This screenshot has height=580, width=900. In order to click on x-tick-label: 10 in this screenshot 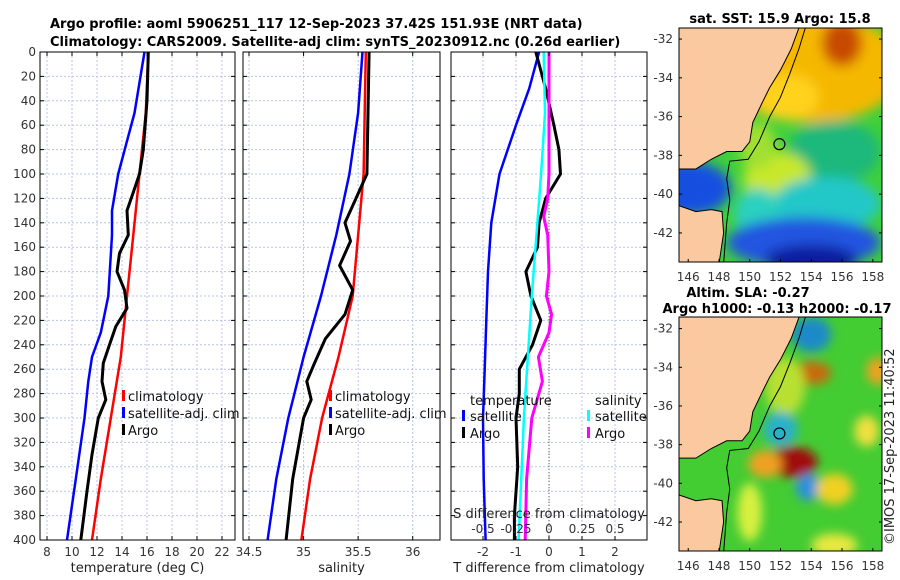, I will do `click(71, 552)`.